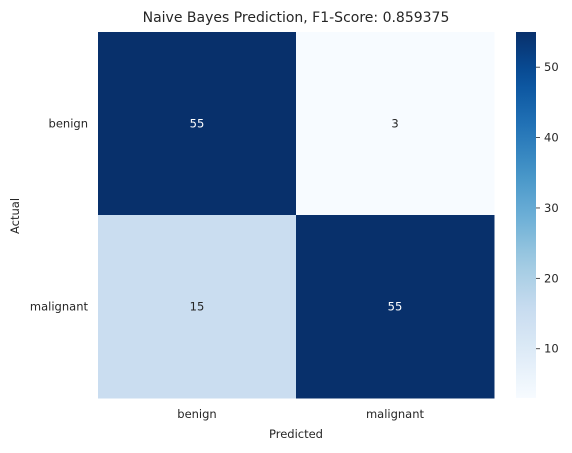 The width and height of the screenshot is (572, 453). What do you see at coordinates (300, 414) in the screenshot?
I see `x-tick-labels: benign malignant` at bounding box center [300, 414].